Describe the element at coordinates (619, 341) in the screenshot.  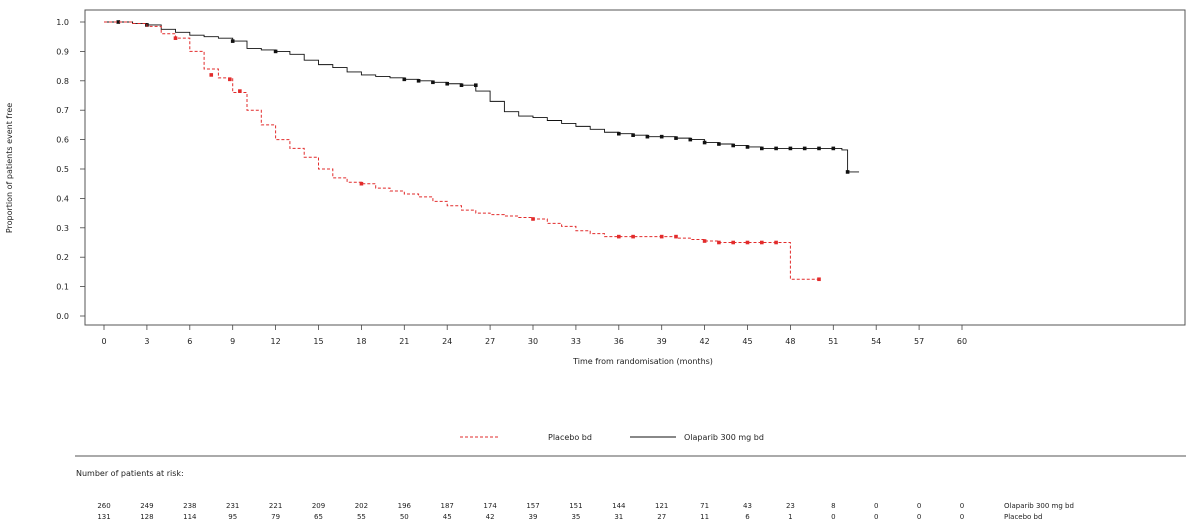
I see `x-tick-label: 36` at that location.